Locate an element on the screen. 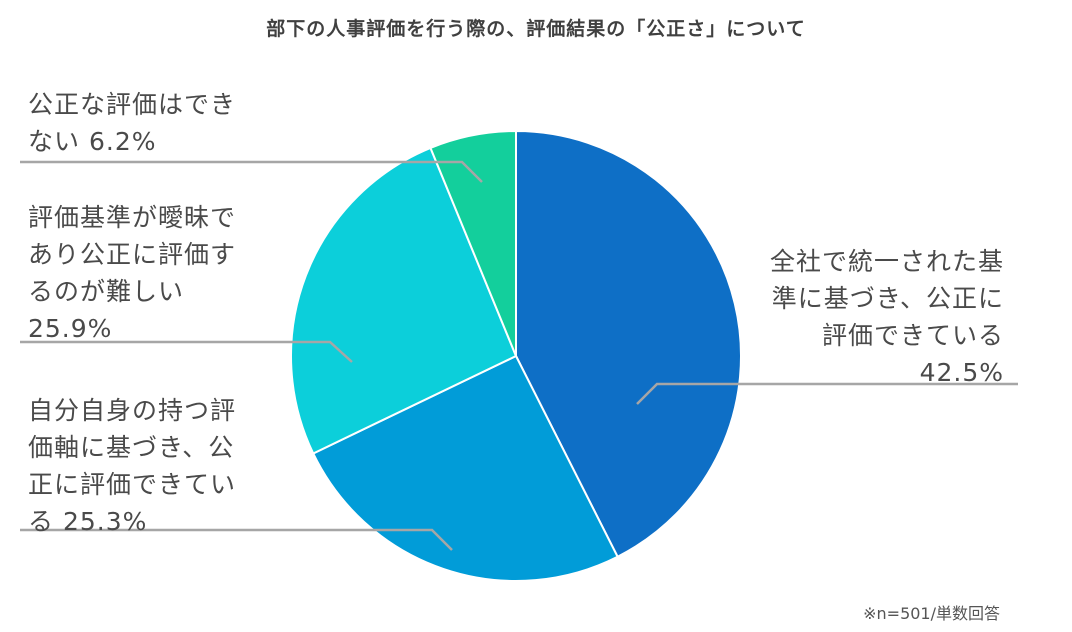 Image resolution: width=1072 pixels, height=632 pixels. slice-label-2-line-0: 評価基準が曖昧で is located at coordinates (132, 217).